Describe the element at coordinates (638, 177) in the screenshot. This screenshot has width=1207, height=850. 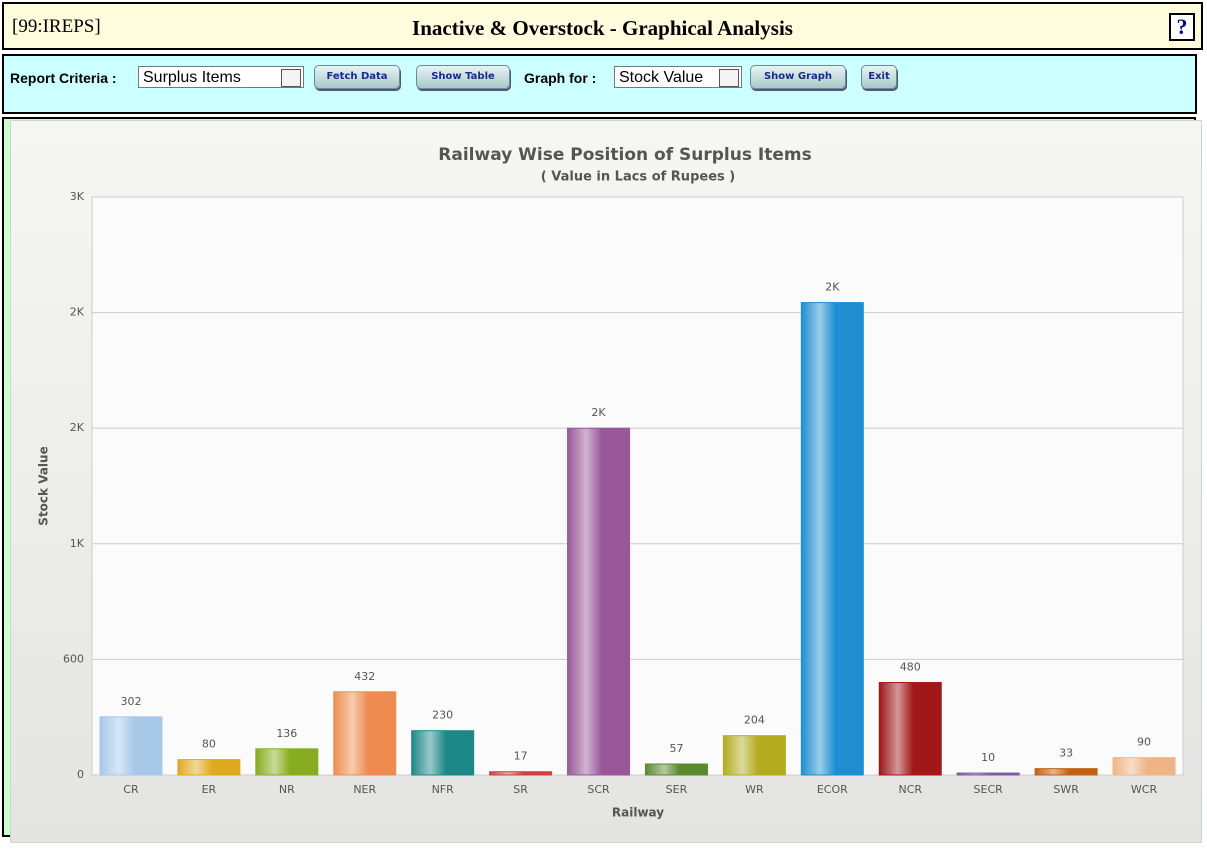
I see `chart-subtitle: ( Value in Lacs of Rupees )` at that location.